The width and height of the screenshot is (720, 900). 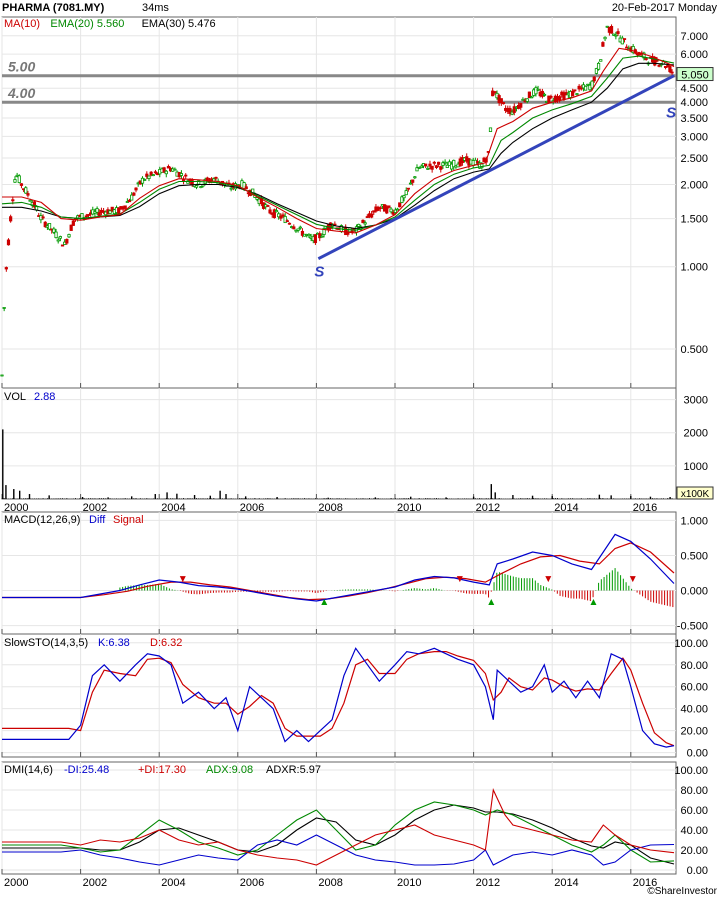 What do you see at coordinates (694, 89) in the screenshot?
I see `price-y-tick-label: 4.500` at bounding box center [694, 89].